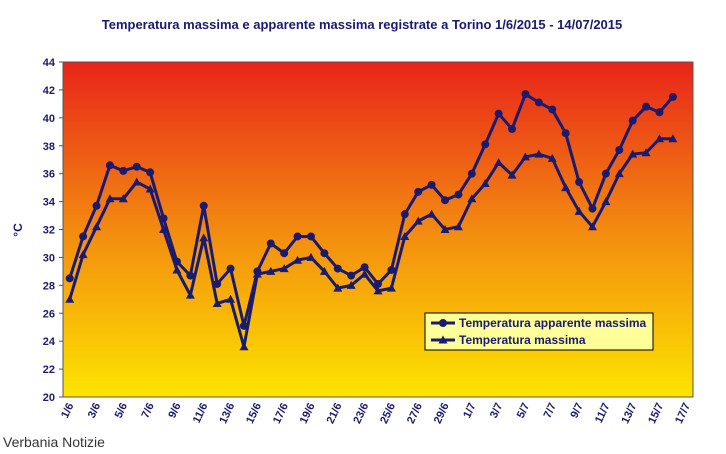 This screenshot has width=726, height=454. I want to click on x-tick-label: 1/7, so click(469, 410).